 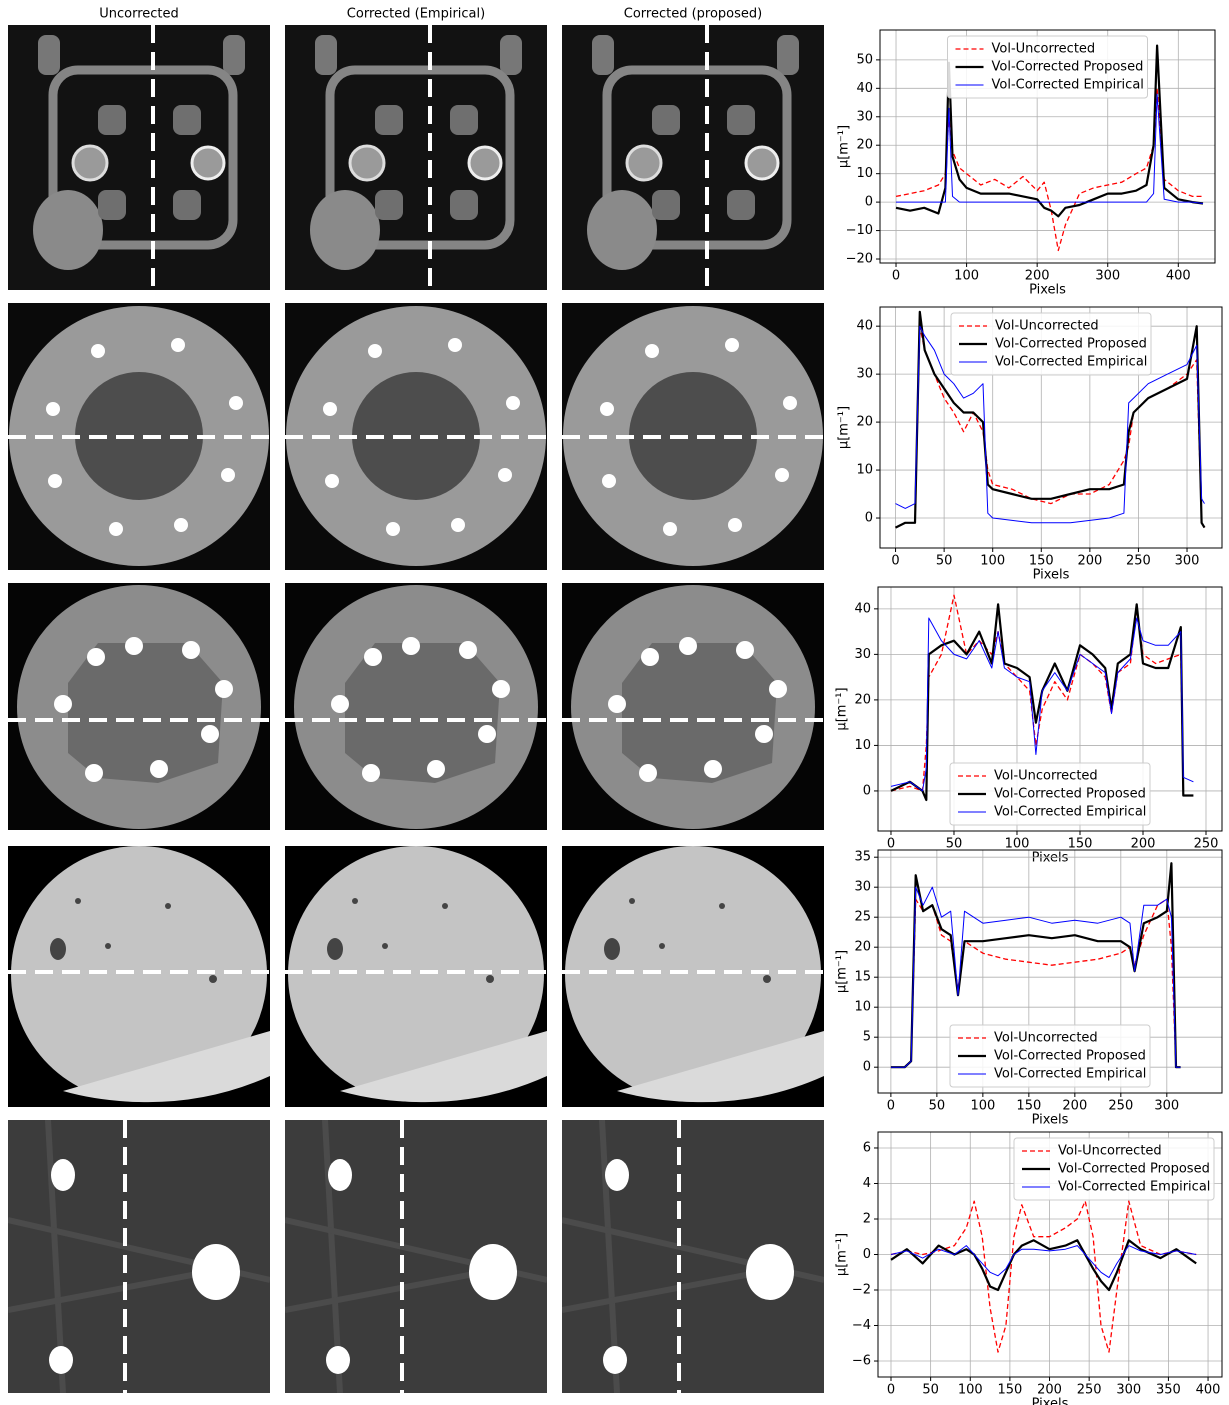 What do you see at coordinates (139, 14) in the screenshot?
I see `column-title: Uncorrected` at bounding box center [139, 14].